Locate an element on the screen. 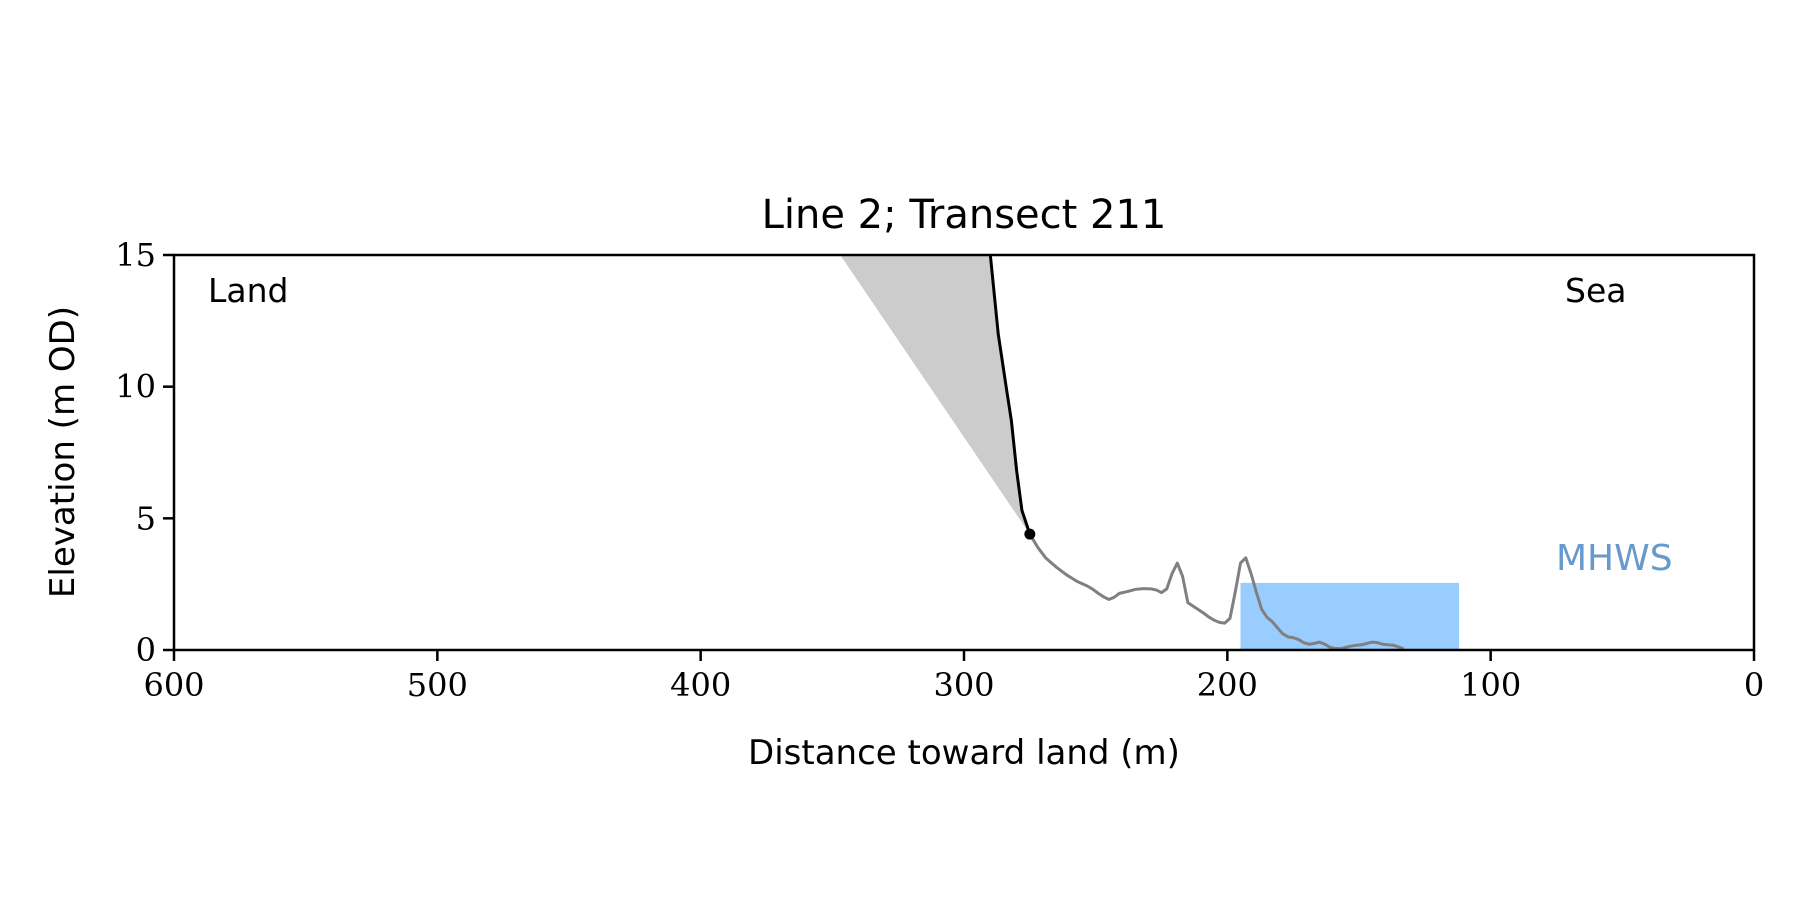 The width and height of the screenshot is (1800, 900). cliff-wedge is located at coordinates (935, 395).